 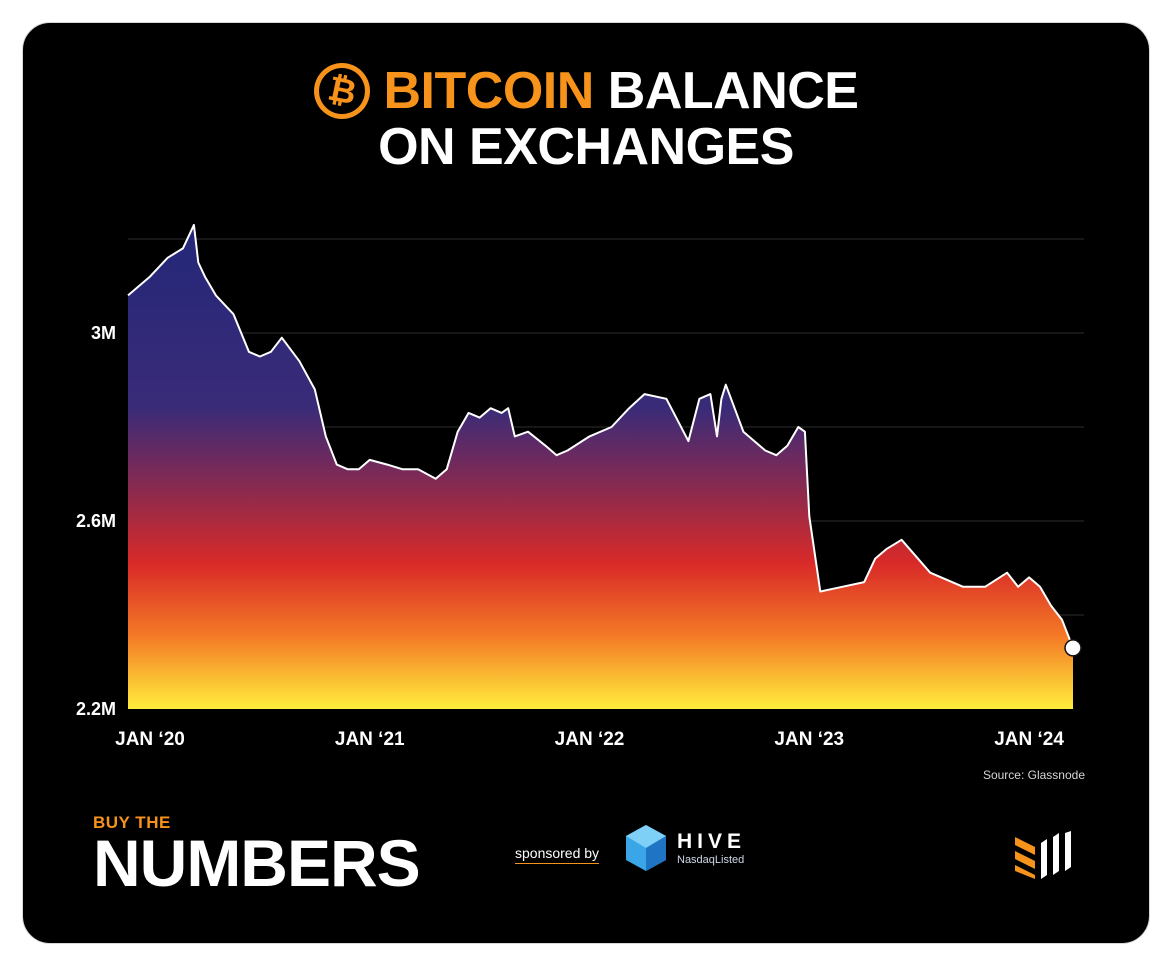 I want to click on page-title: ₿ BITCOIN BALANCE ON EXCHANGES, so click(x=586, y=119).